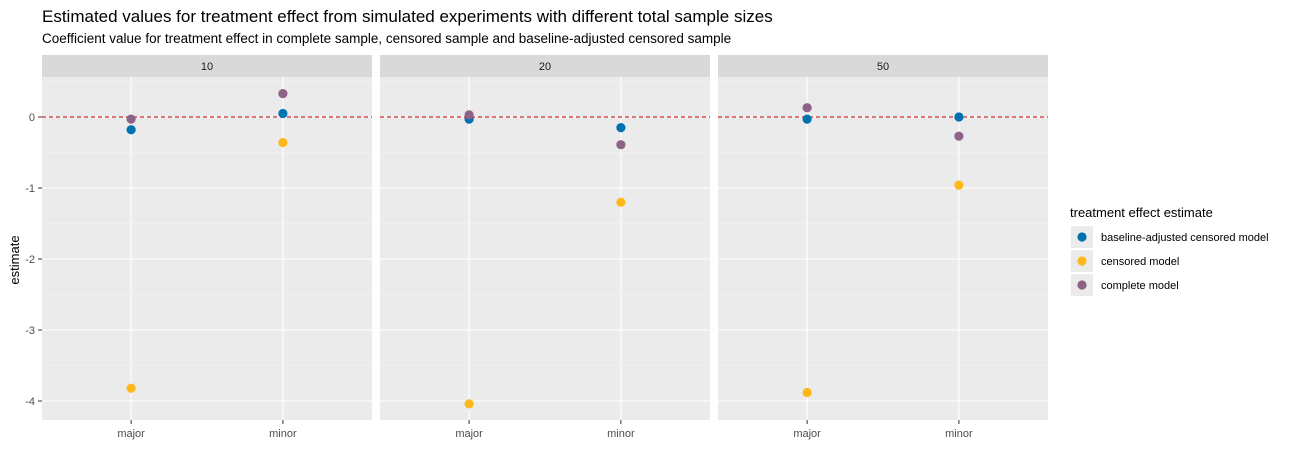  Describe the element at coordinates (1140, 262) in the screenshot. I see `legend-label: censored model` at that location.